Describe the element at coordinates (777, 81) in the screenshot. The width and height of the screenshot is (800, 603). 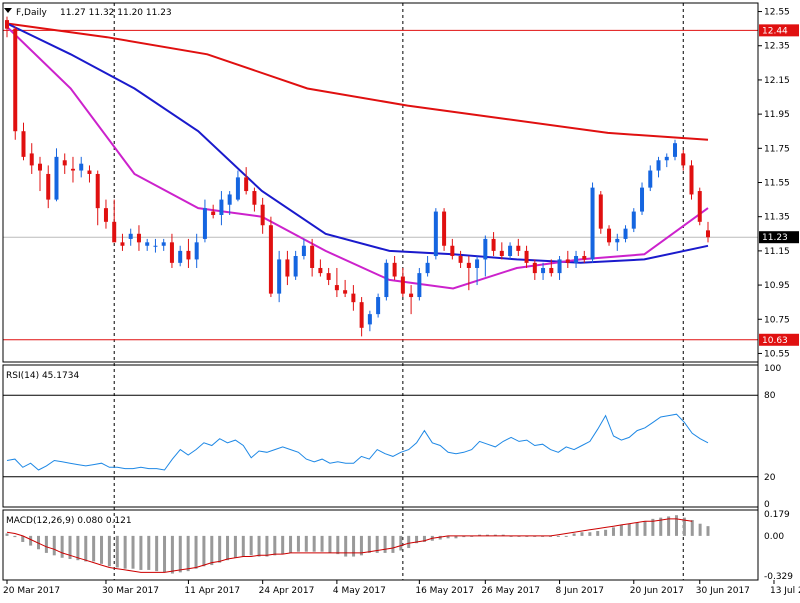
I see `price-tick-label: 12.15` at that location.